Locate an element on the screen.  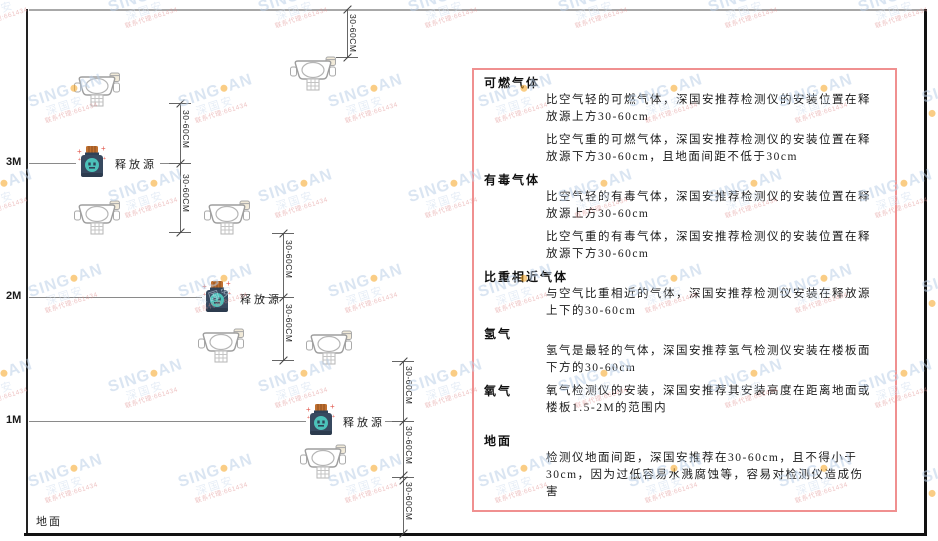
section-paragraph: 比空气重的有毒气体，深国安推荐检测仪的安装位置在释放源下方30-60cm is located at coordinates (708, 245).